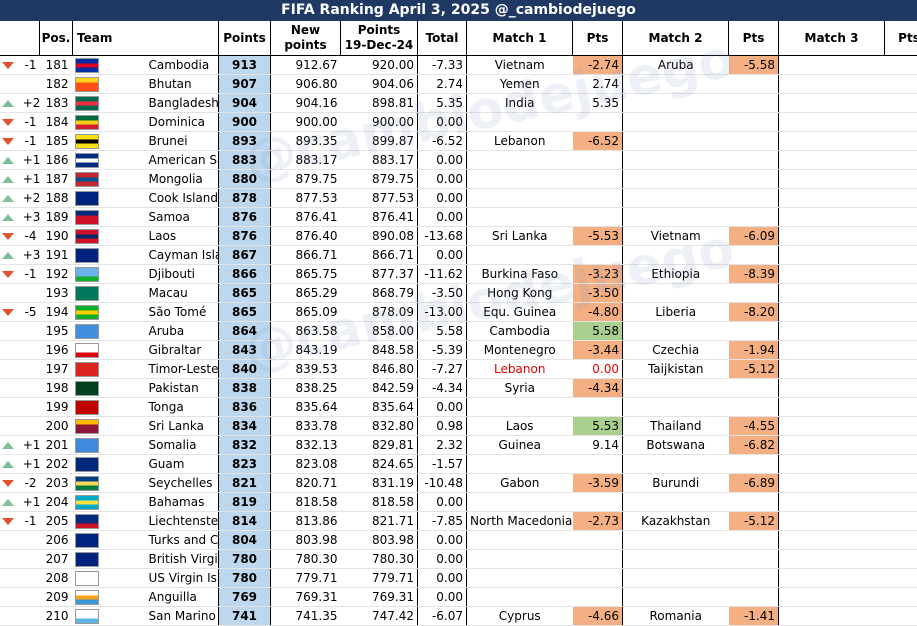  What do you see at coordinates (520, 388) in the screenshot?
I see `match1-opponent: Syria` at bounding box center [520, 388].